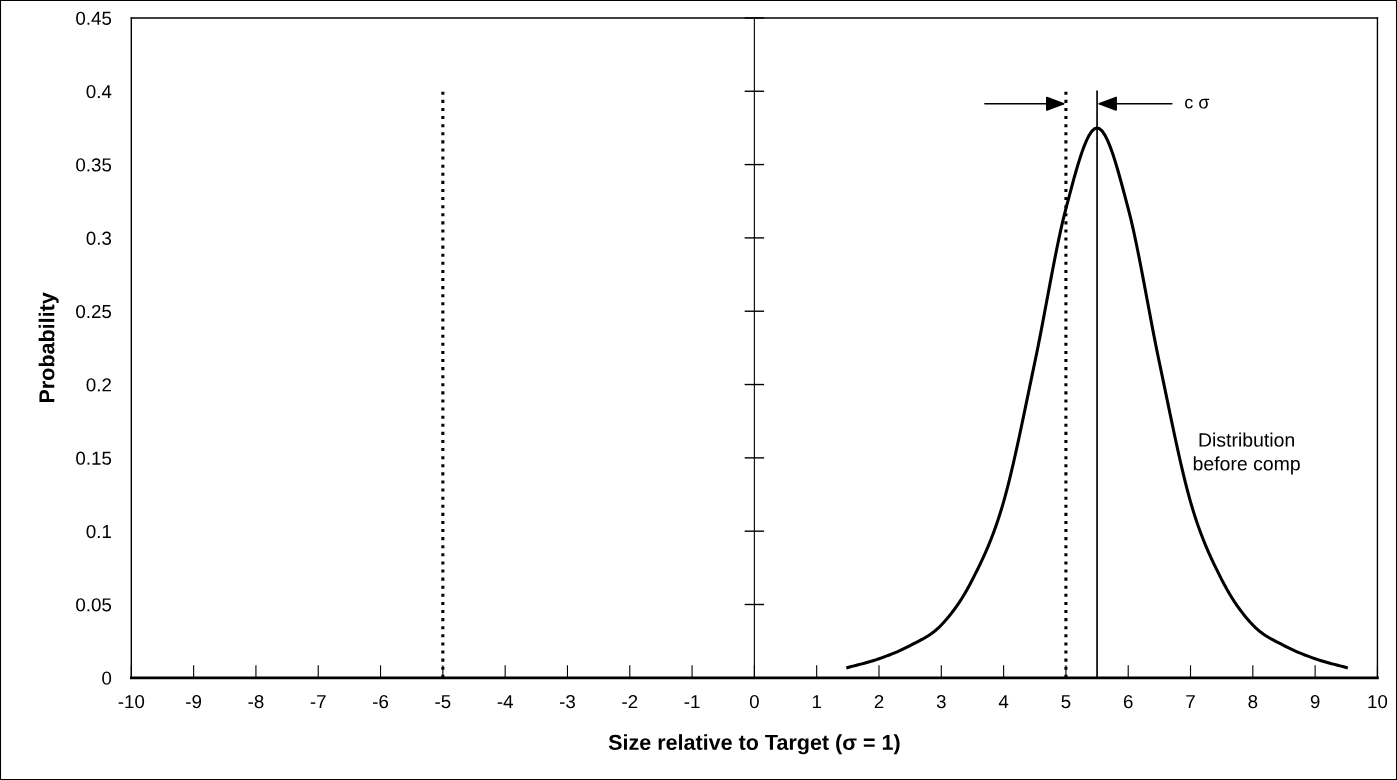  Describe the element at coordinates (1253, 701) in the screenshot. I see `x-tick-label: 8` at that location.